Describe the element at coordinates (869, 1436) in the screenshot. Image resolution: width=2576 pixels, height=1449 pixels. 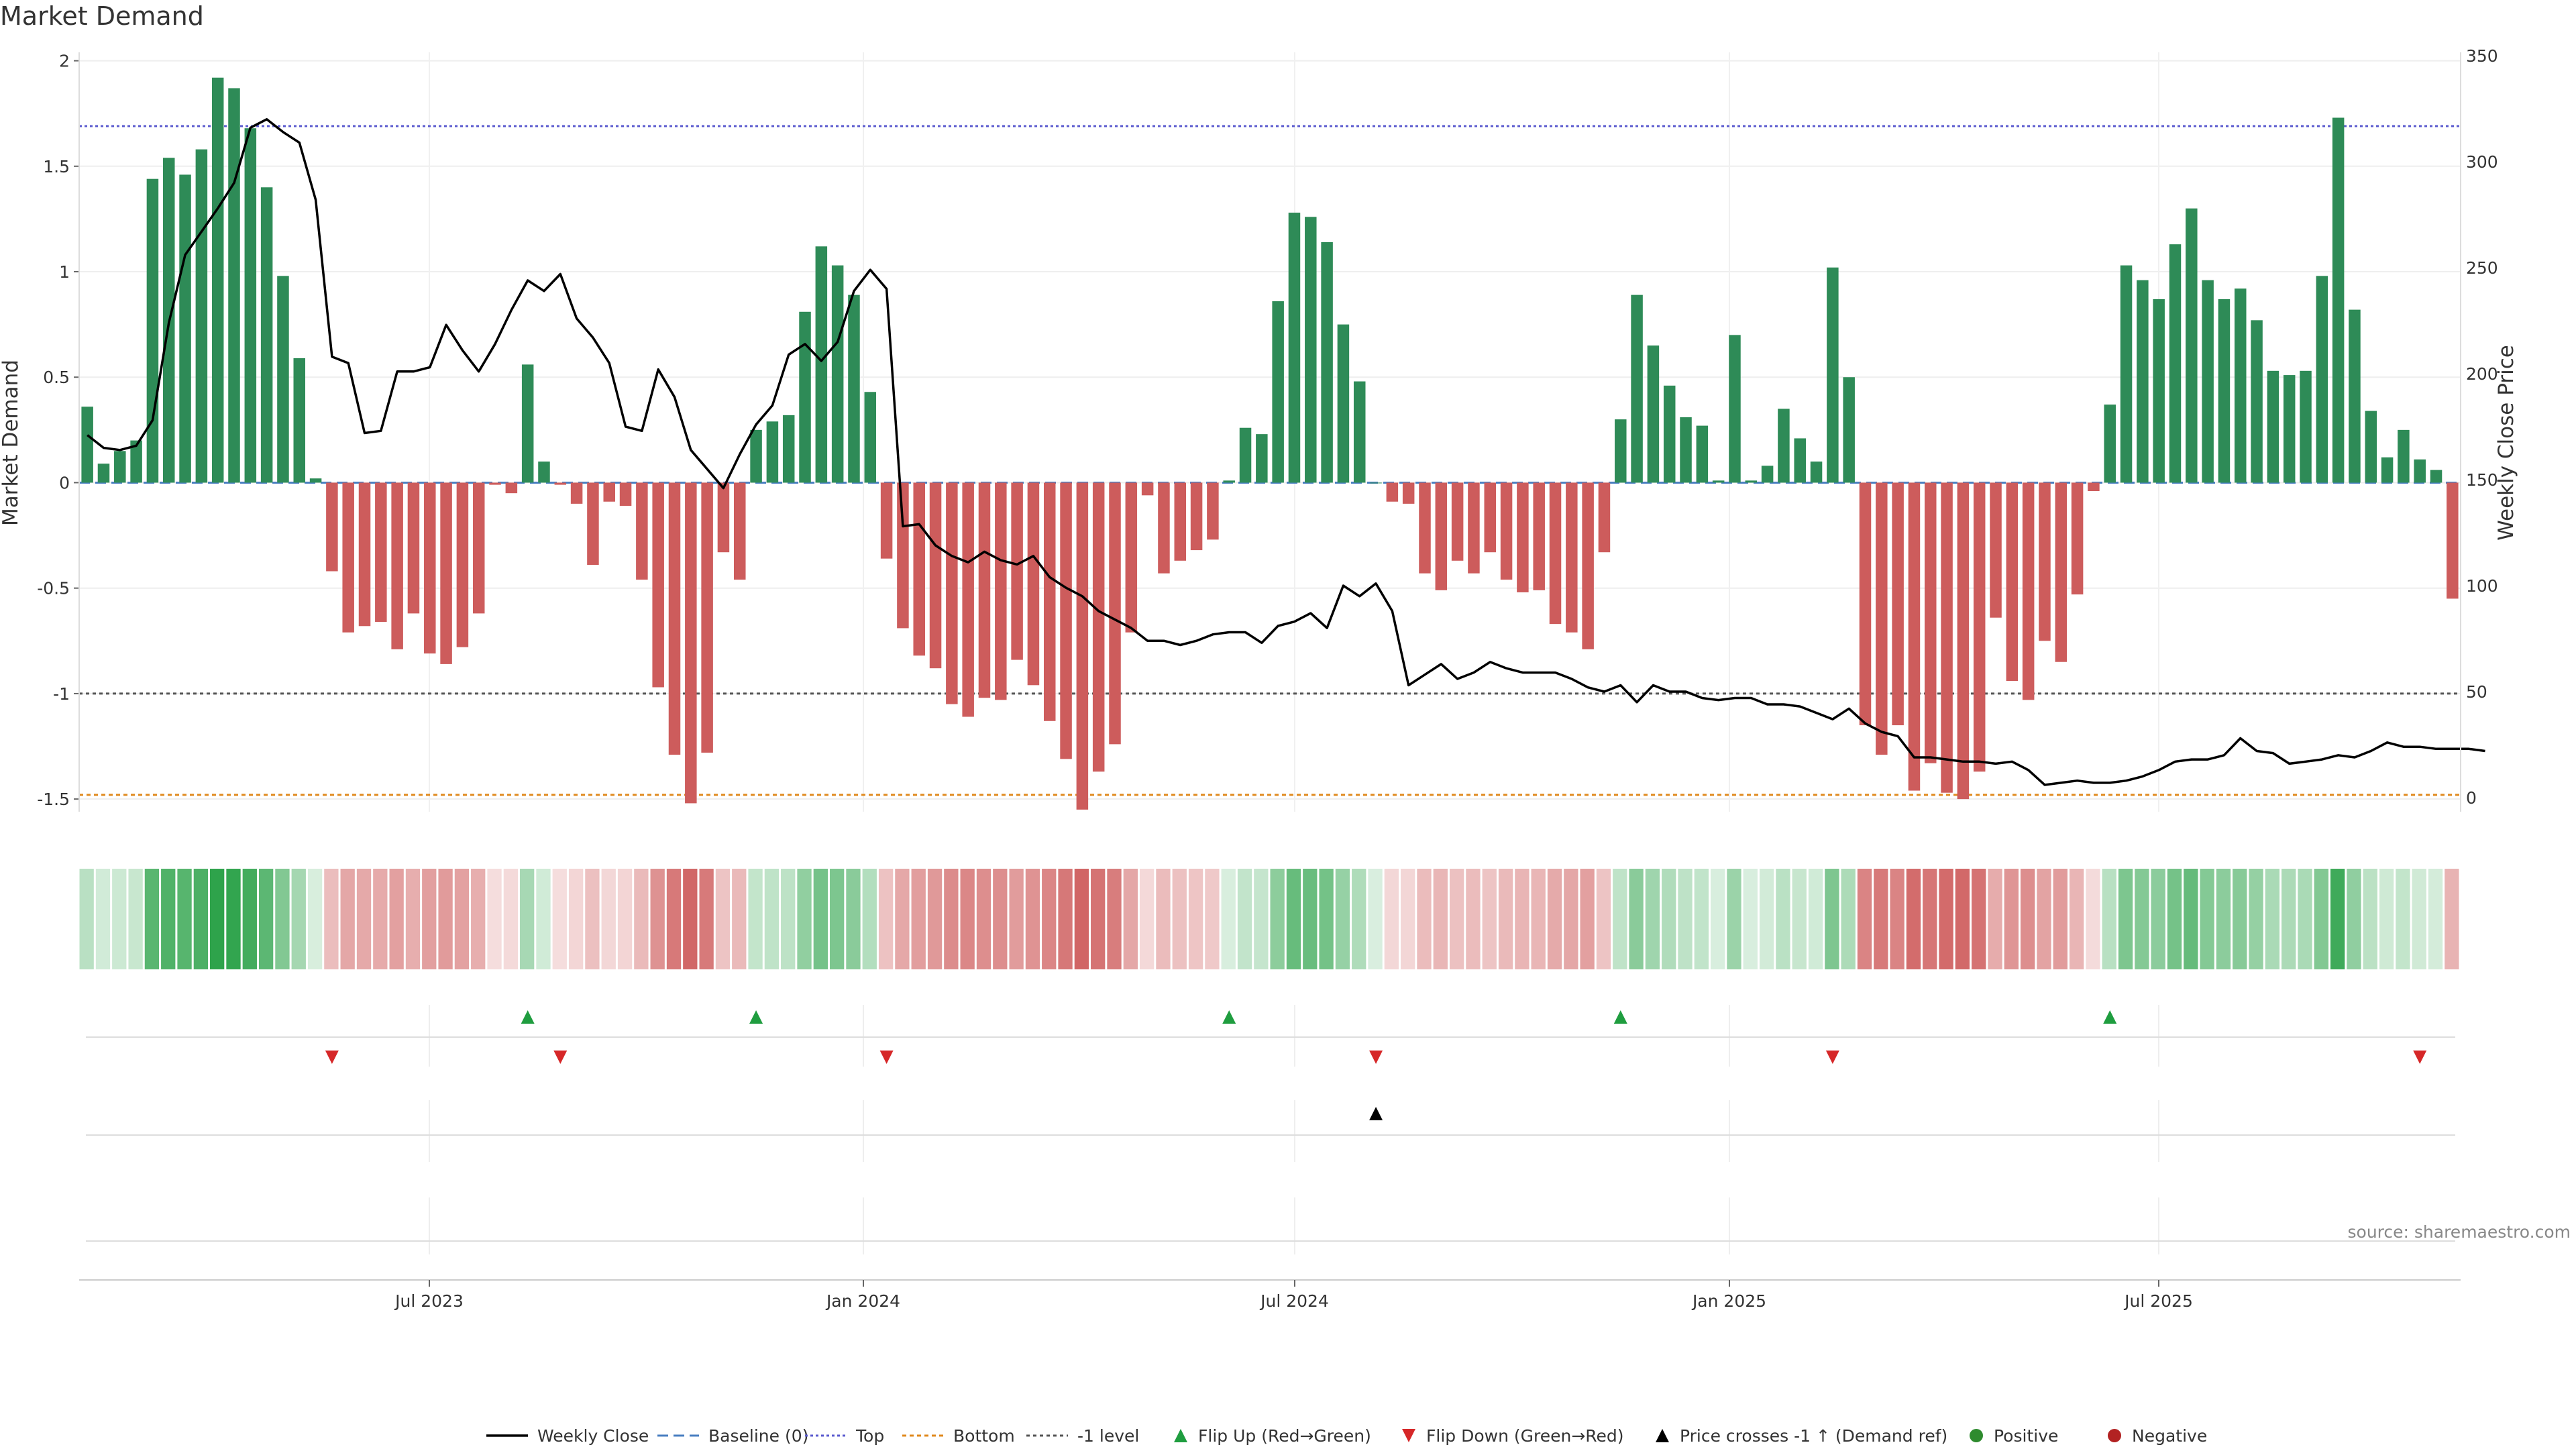
I see `legend-label: Top` at that location.